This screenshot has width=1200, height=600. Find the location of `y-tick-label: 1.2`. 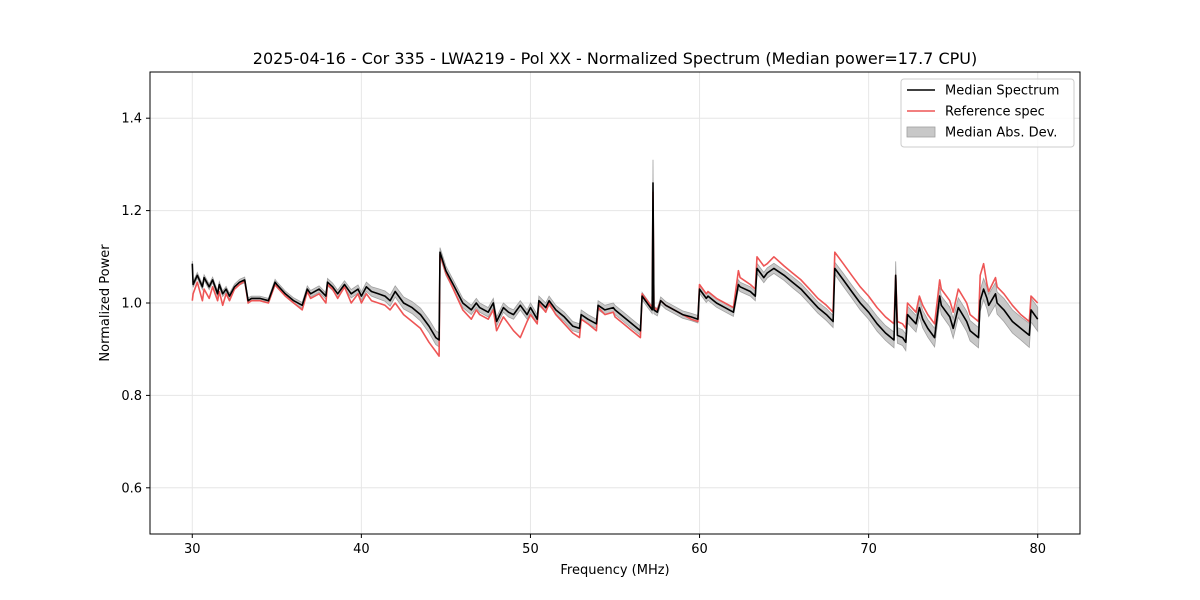

y-tick-label: 1.2 is located at coordinates (131, 211).